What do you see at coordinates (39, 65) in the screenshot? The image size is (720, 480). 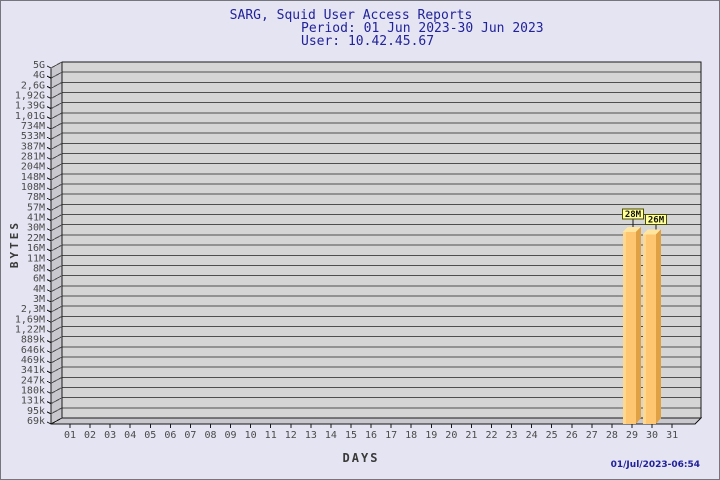 I see `svg-text: 5G` at bounding box center [39, 65].